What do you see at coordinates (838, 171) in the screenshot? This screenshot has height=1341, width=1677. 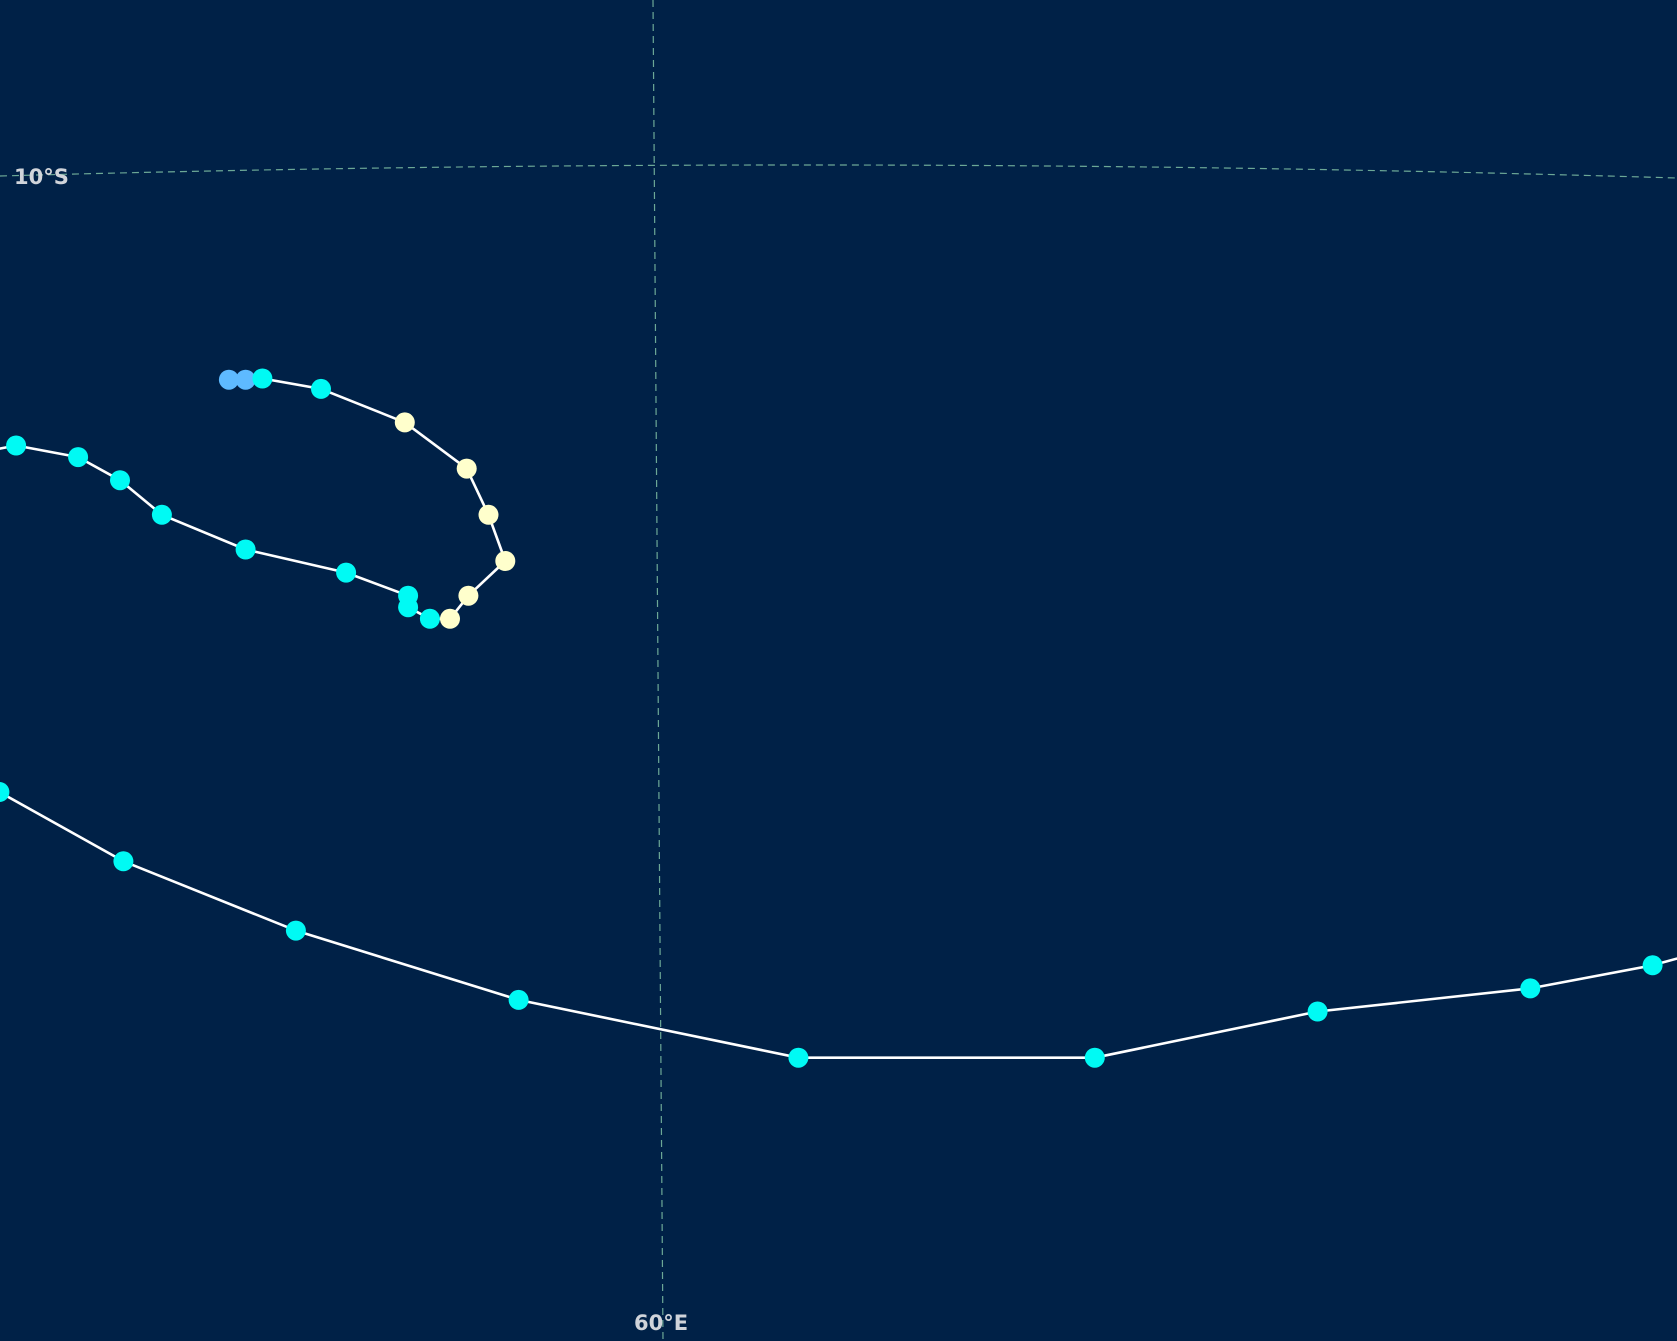 I see `latitude-gridline` at bounding box center [838, 171].